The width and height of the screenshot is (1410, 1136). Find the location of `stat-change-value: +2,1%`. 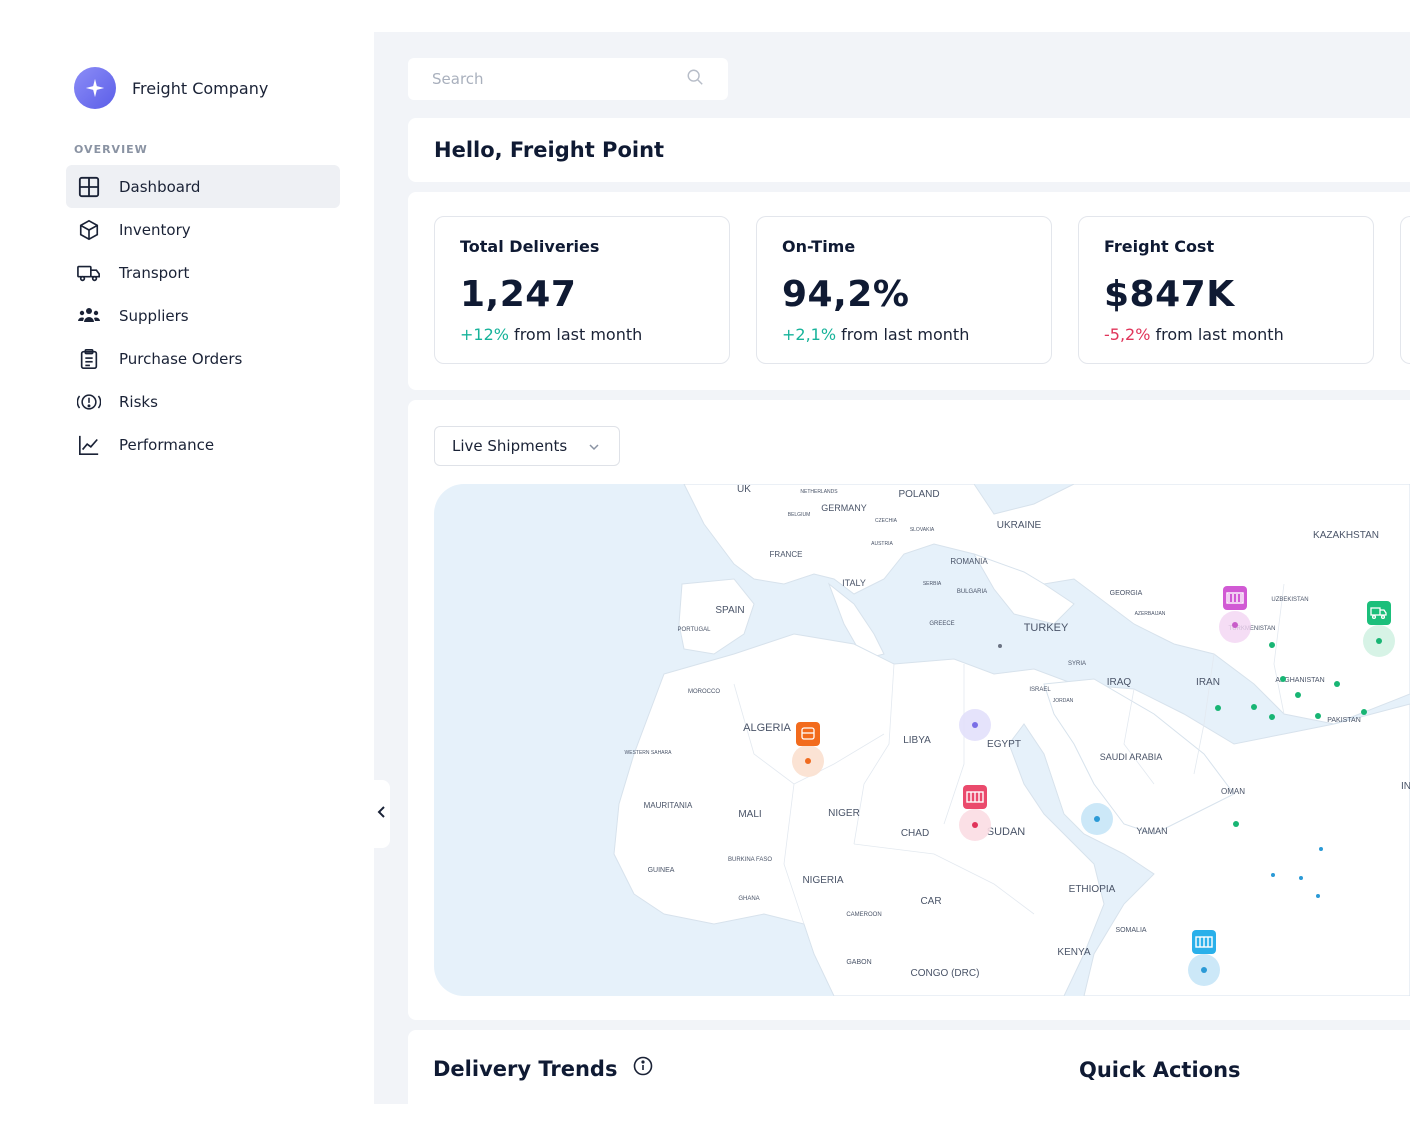

stat-change-value: +2,1% is located at coordinates (809, 334).